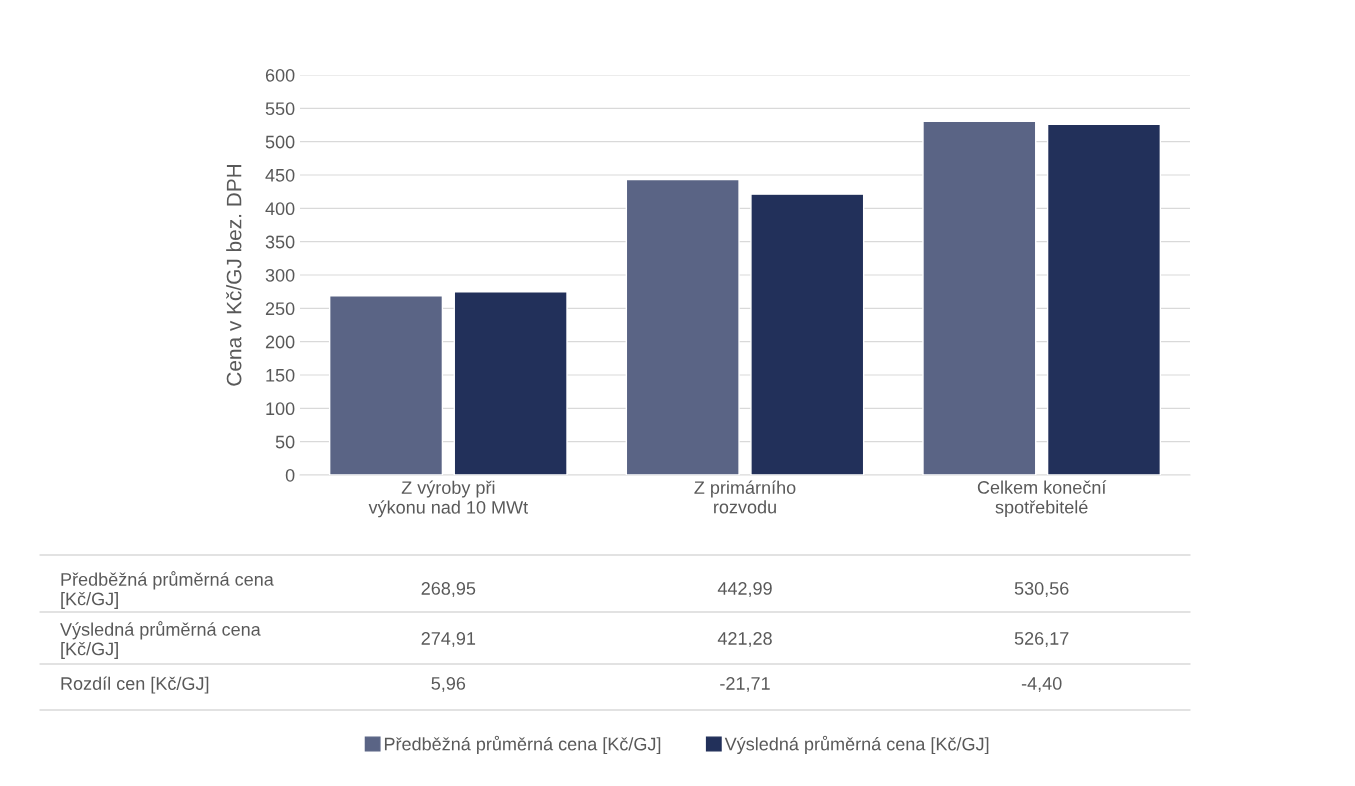 This screenshot has height=786, width=1355. What do you see at coordinates (448, 684) in the screenshot?
I see `text: 5,96` at bounding box center [448, 684].